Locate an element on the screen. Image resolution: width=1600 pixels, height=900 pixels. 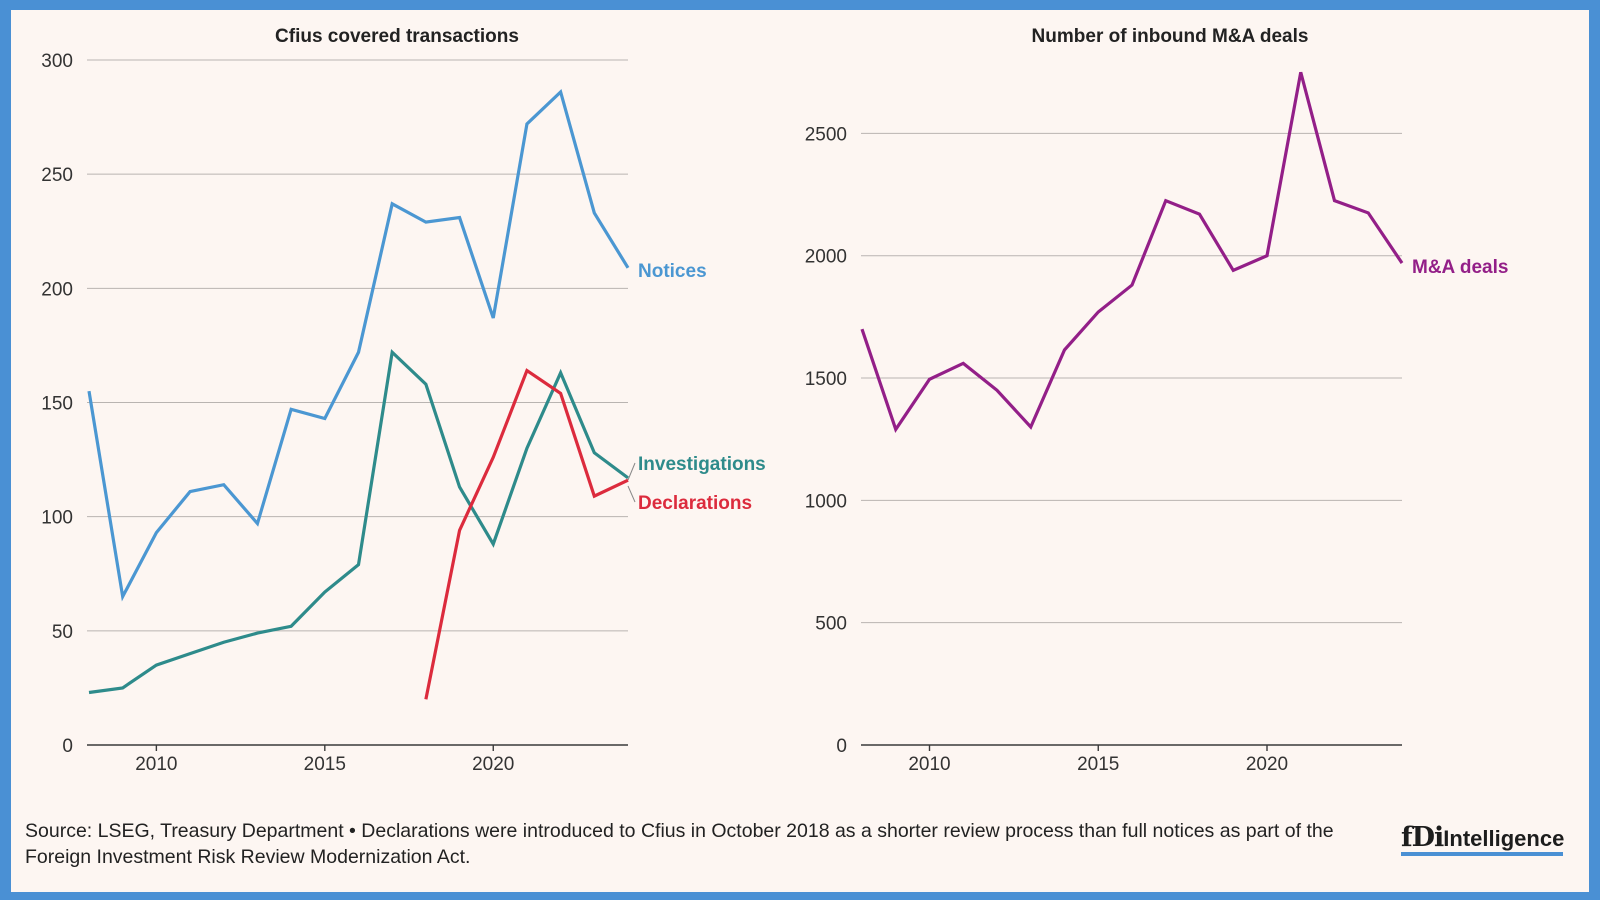
series-label-notices: Notices is located at coordinates (672, 271).